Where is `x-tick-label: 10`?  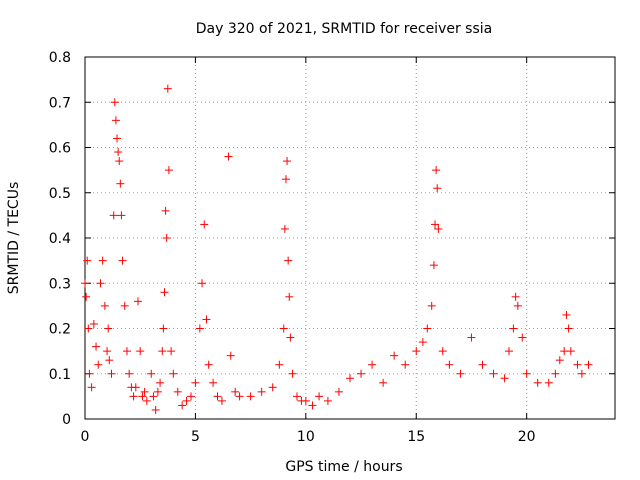
x-tick-label: 10 is located at coordinates (306, 437).